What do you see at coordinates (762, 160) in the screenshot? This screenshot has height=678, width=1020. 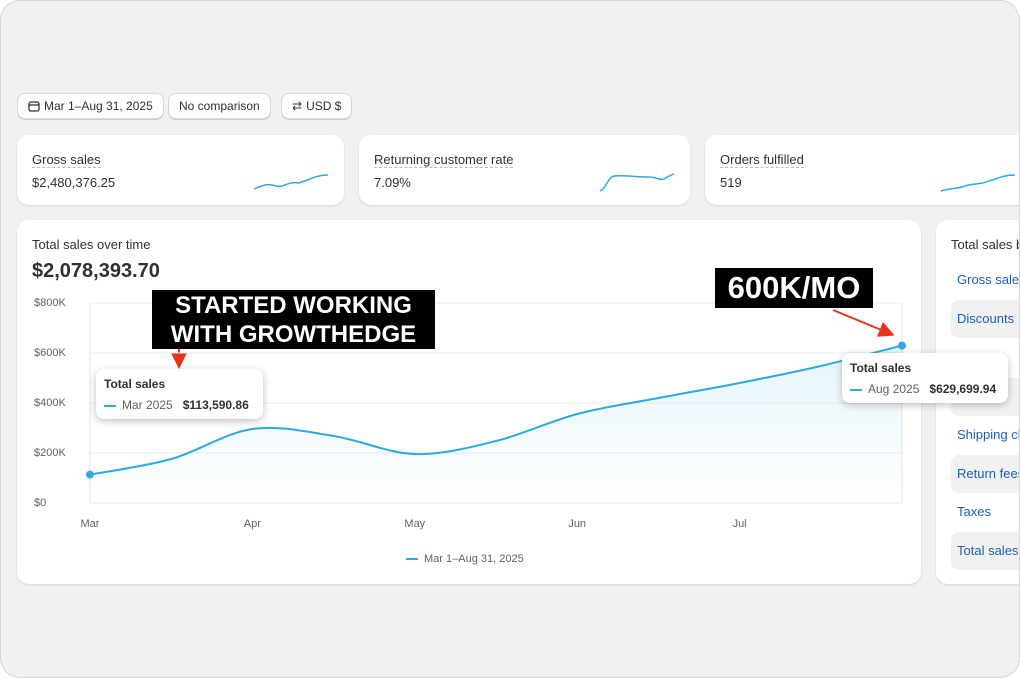 I see `kpi-label: Orders fulfilled` at bounding box center [762, 160].